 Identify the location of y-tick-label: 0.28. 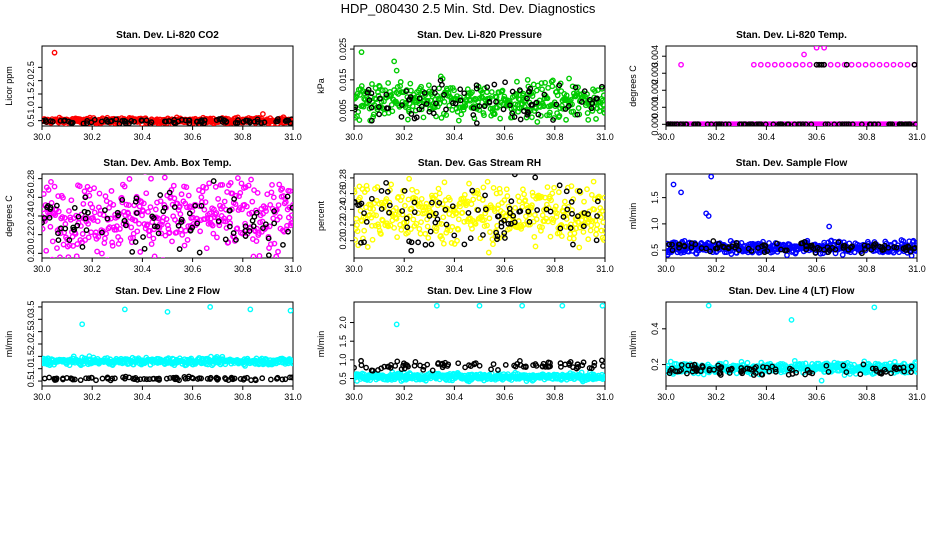
(343, 178).